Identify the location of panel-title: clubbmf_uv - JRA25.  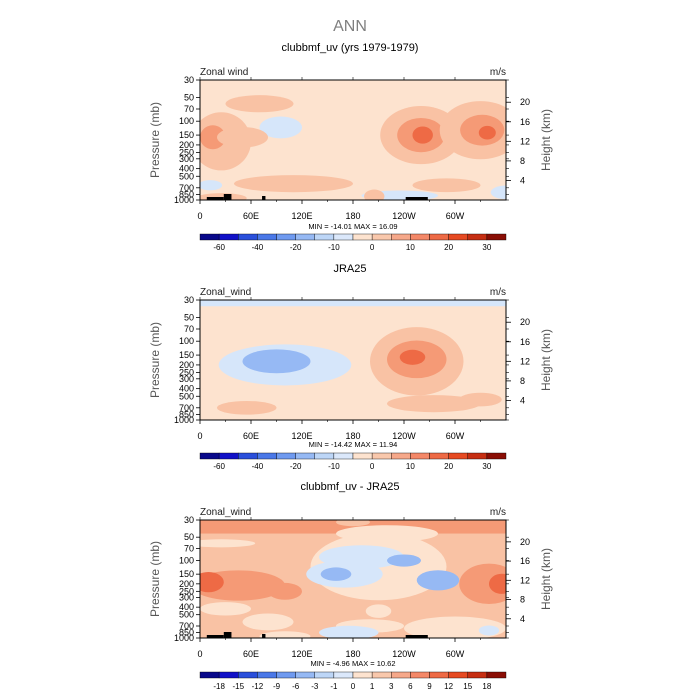
(349, 487).